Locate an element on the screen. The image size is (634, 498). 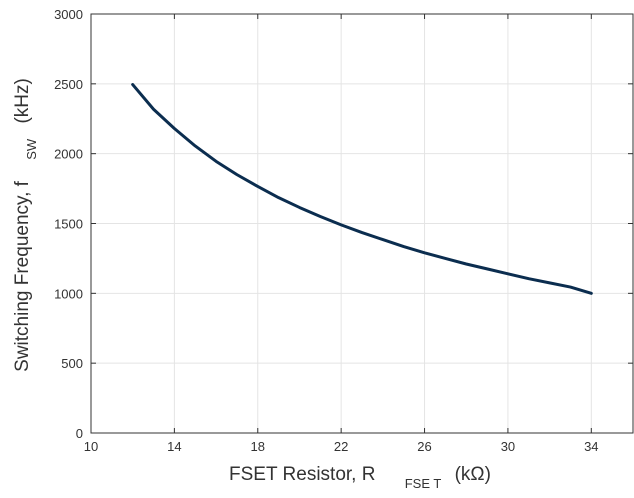
y-tick-label: 3000 is located at coordinates (68, 14).